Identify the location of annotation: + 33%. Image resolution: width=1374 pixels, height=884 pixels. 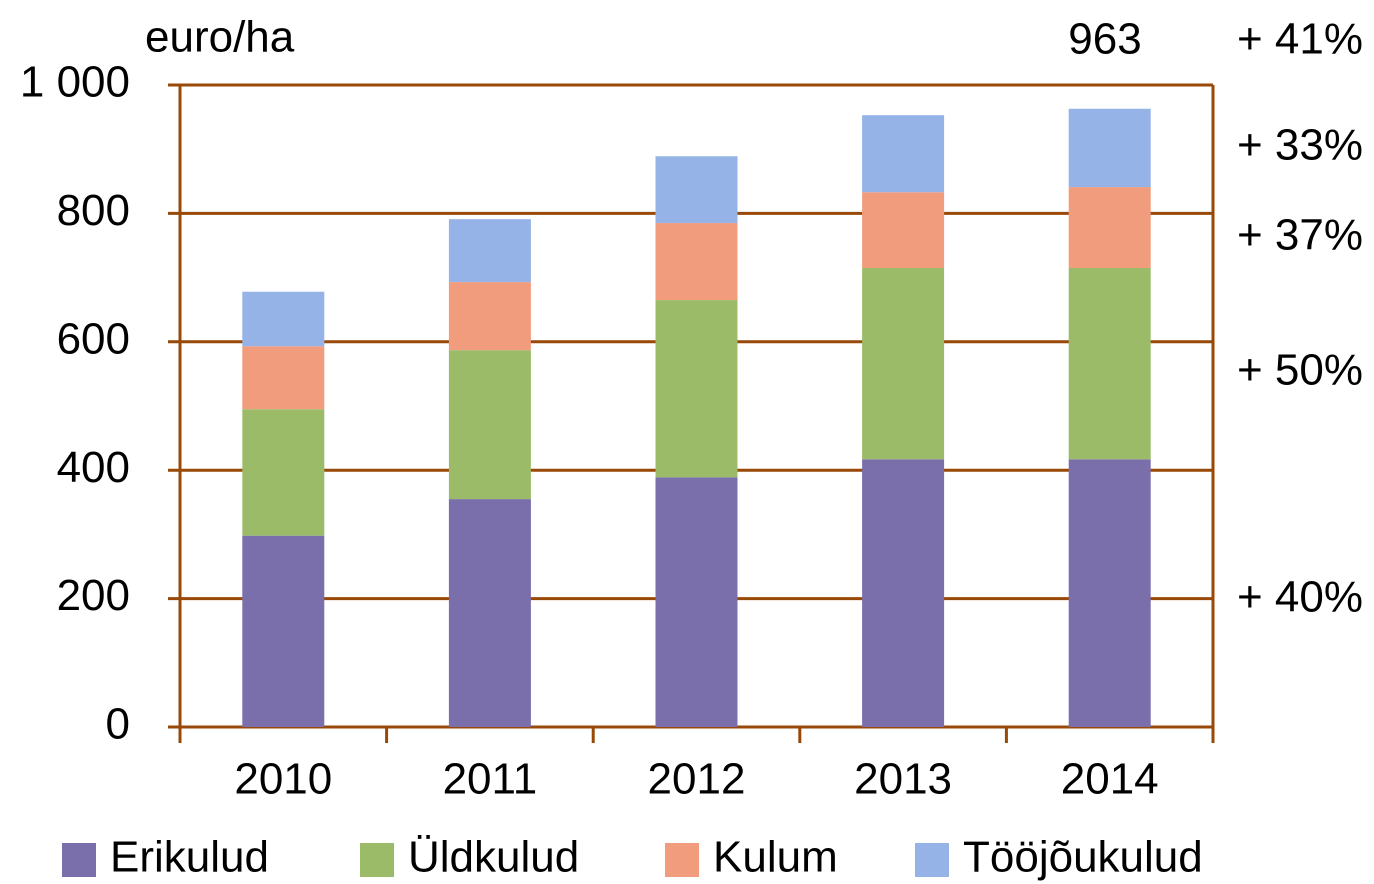
(1300, 145).